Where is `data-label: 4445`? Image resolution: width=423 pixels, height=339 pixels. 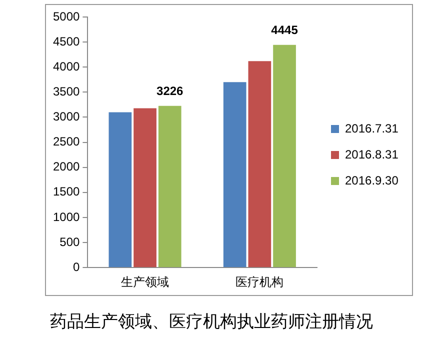
data-label: 4445 is located at coordinates (284, 30).